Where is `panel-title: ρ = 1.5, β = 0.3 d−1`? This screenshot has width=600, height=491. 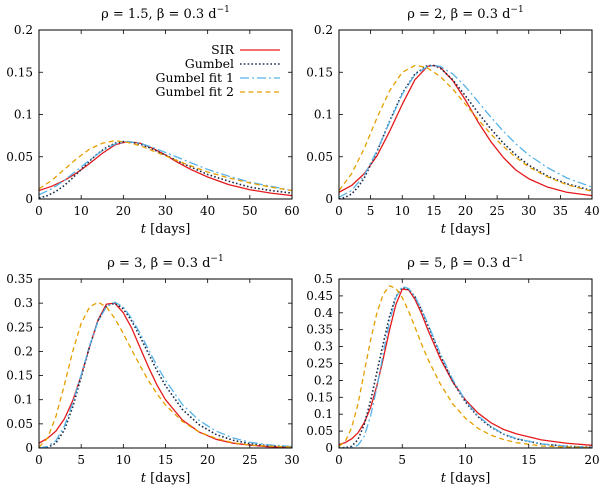
panel-title: ρ = 1.5, β = 0.3 d−1 is located at coordinates (165, 13).